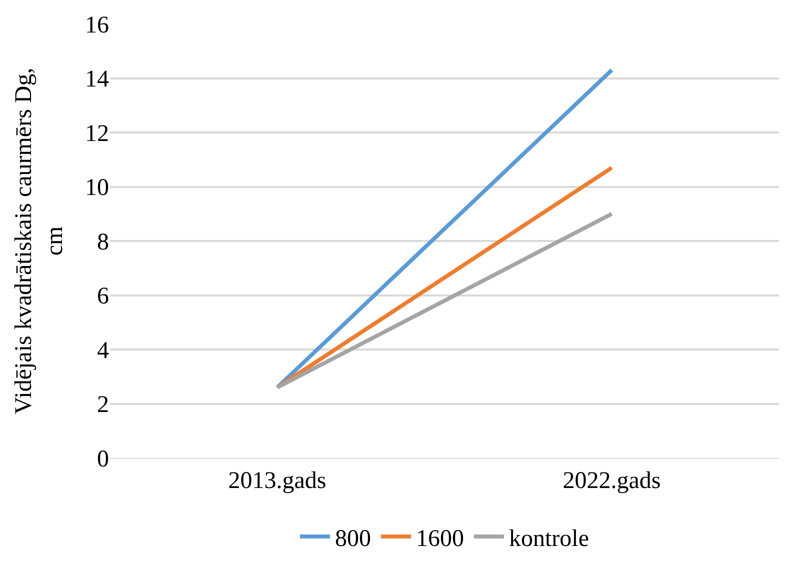 The width and height of the screenshot is (804, 571). I want to click on y-tick-label: 12, so click(97, 133).